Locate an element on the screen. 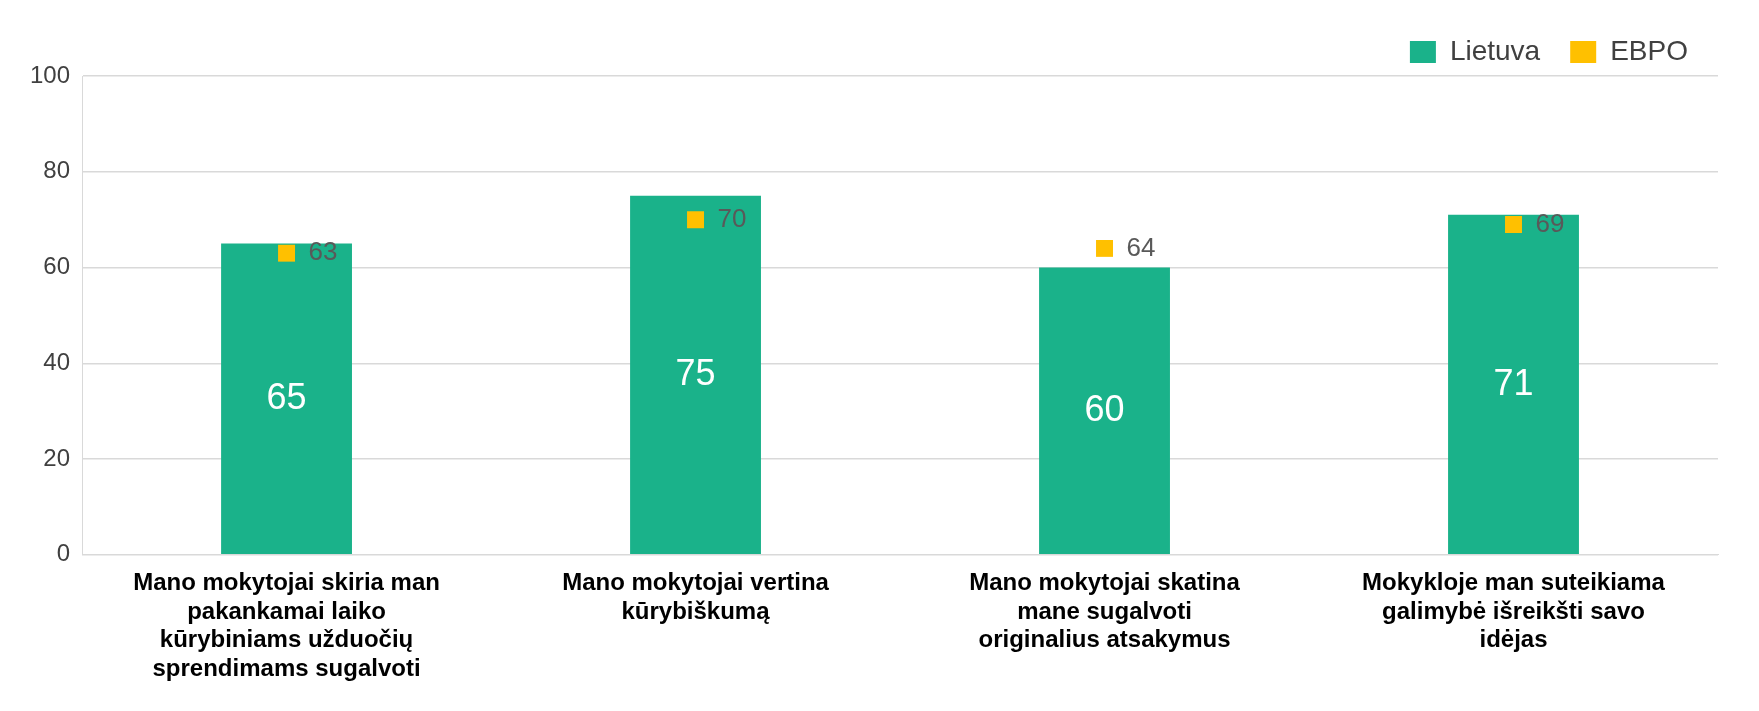  y-tick-label: 40 is located at coordinates (57, 361).